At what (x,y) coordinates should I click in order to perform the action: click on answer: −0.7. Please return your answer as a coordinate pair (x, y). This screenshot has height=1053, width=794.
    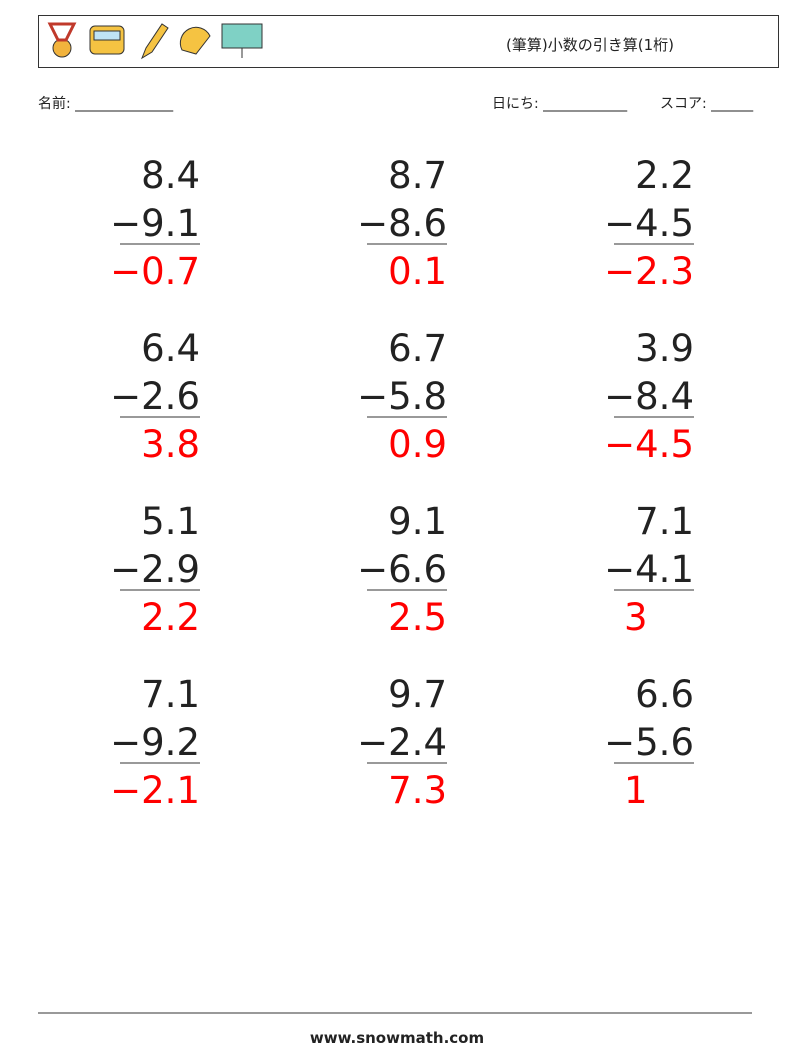
    Looking at the image, I should click on (155, 271).